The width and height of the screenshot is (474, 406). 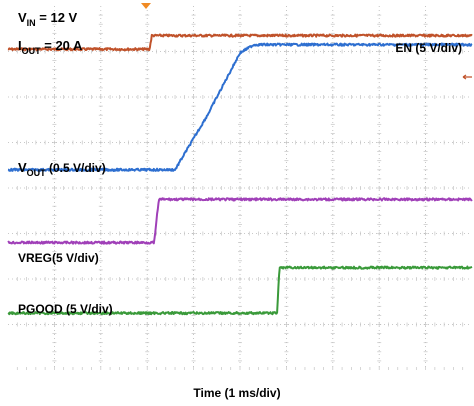 What do you see at coordinates (62, 169) in the screenshot?
I see `series-label-vout: VOUT (0.5 V/div)` at bounding box center [62, 169].